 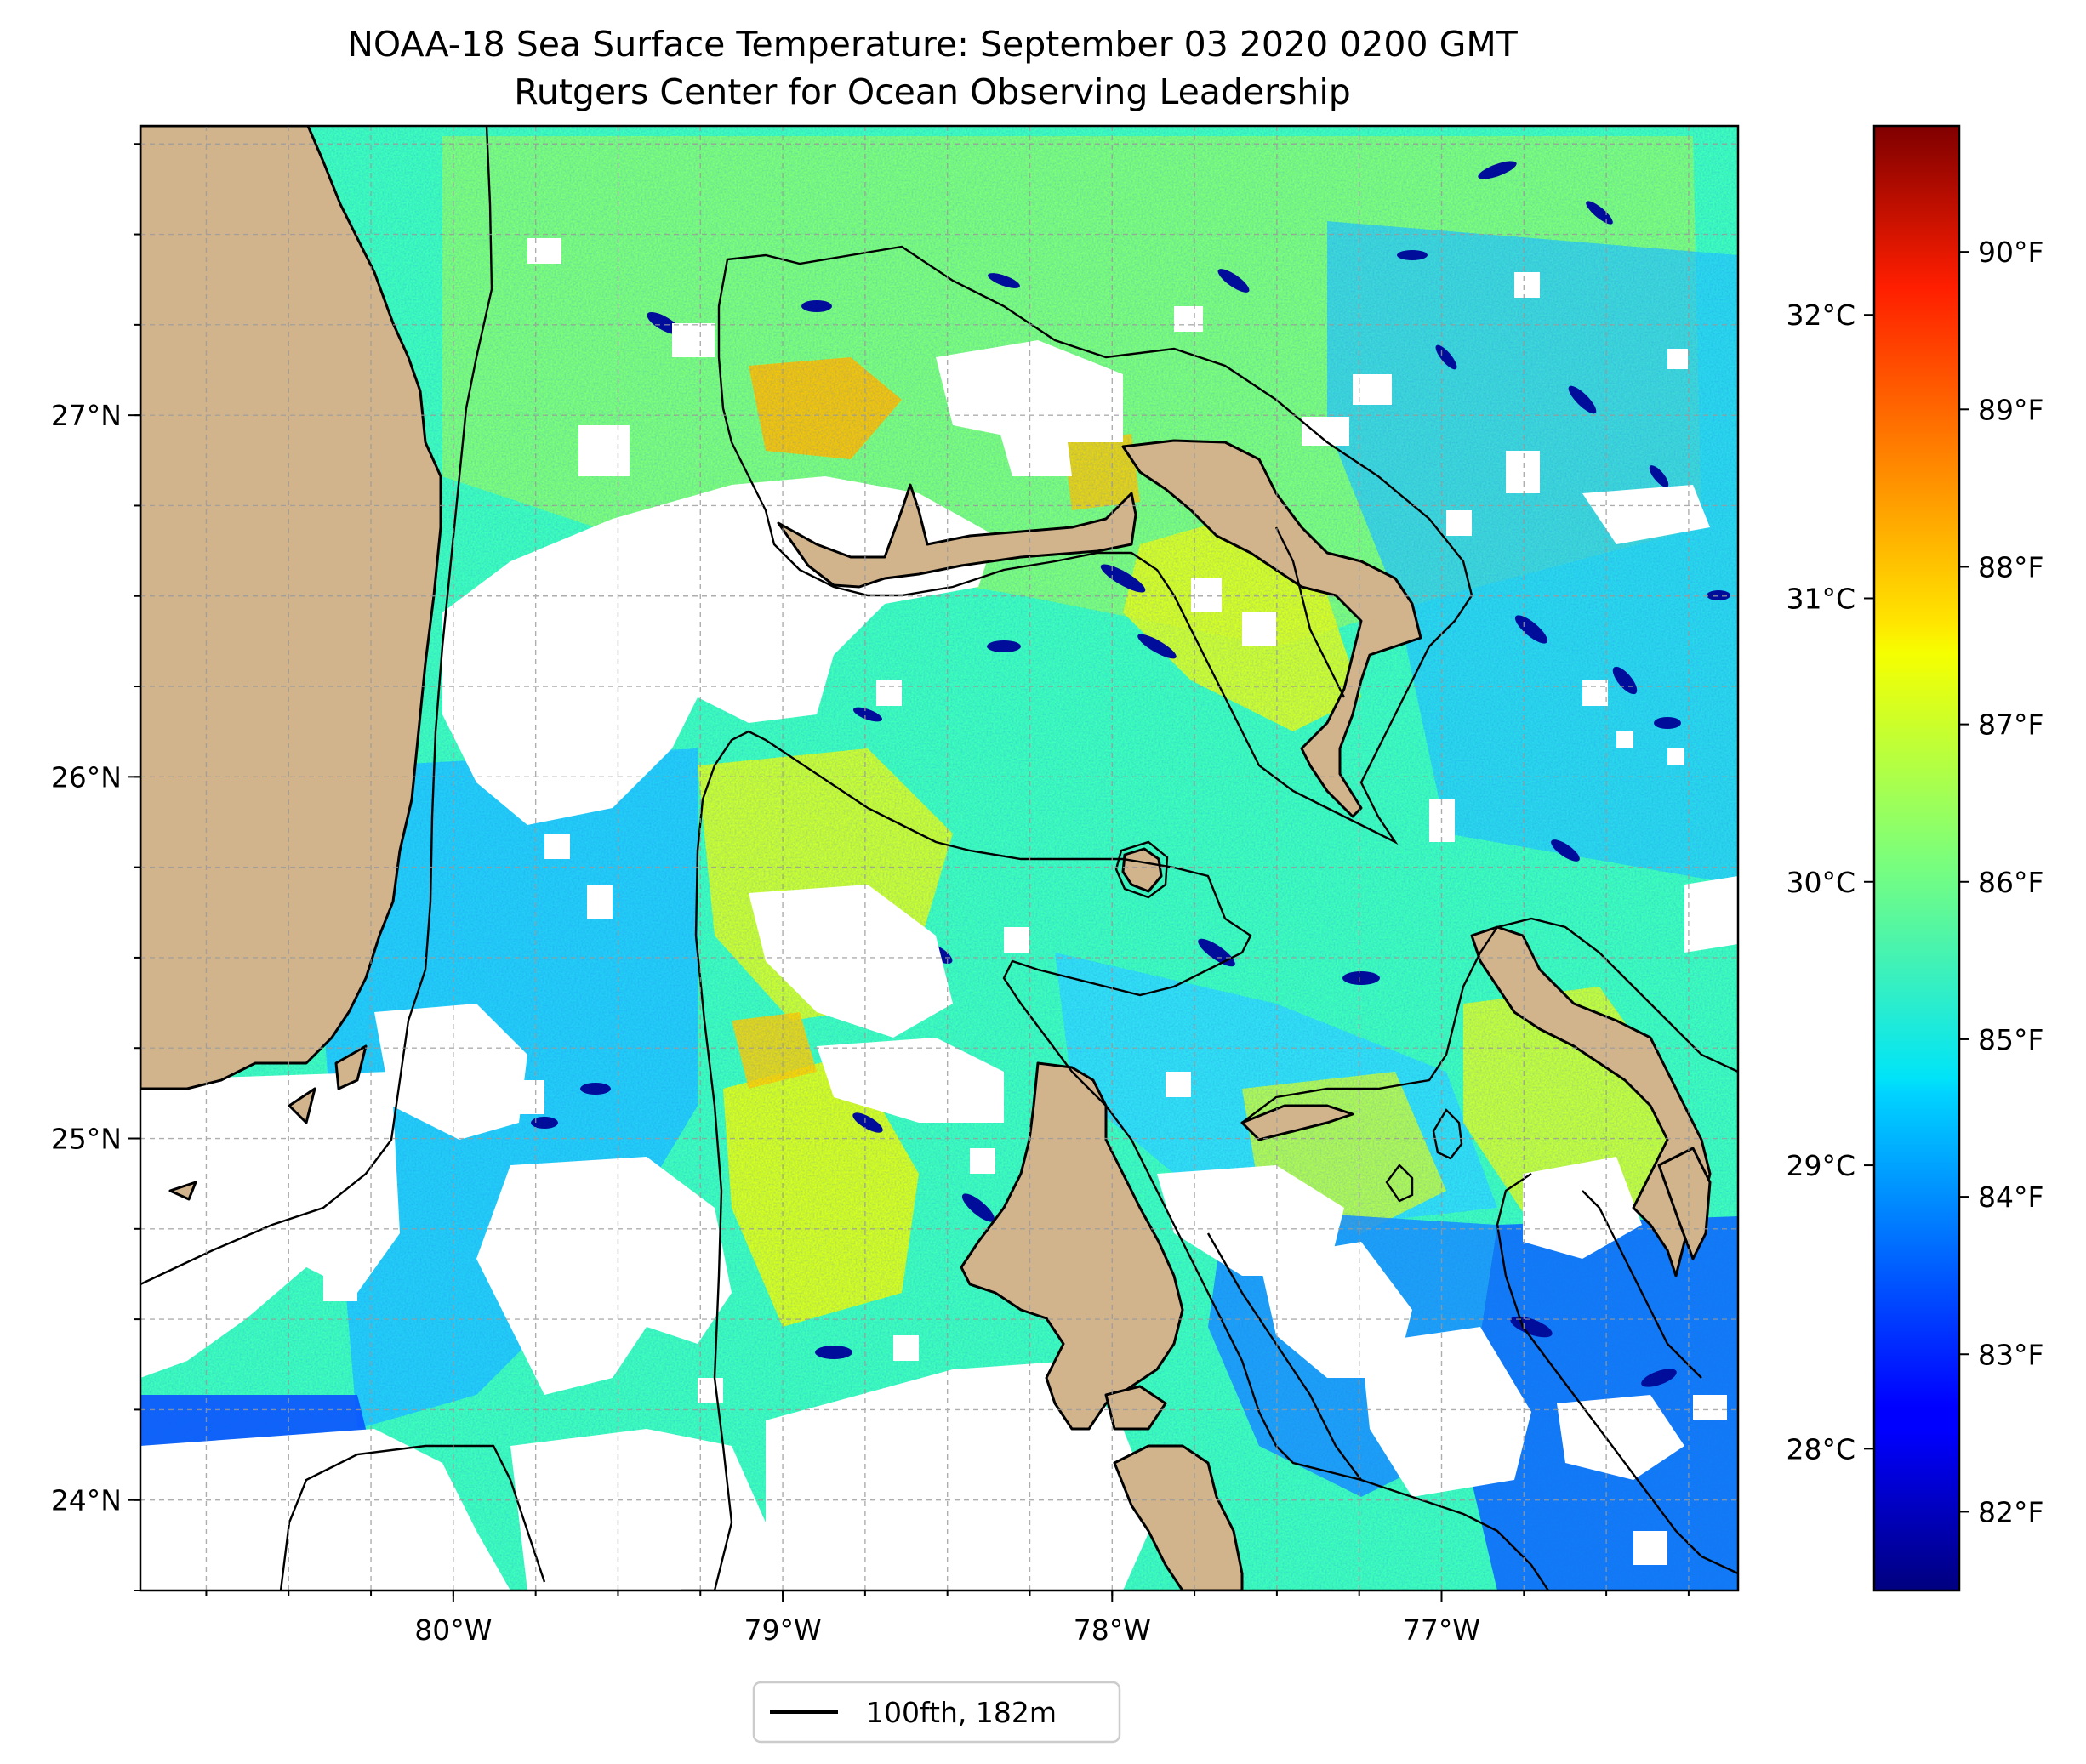 What do you see at coordinates (1820, 1448) in the screenshot?
I see `colorbar-c-label: 28°C` at bounding box center [1820, 1448].